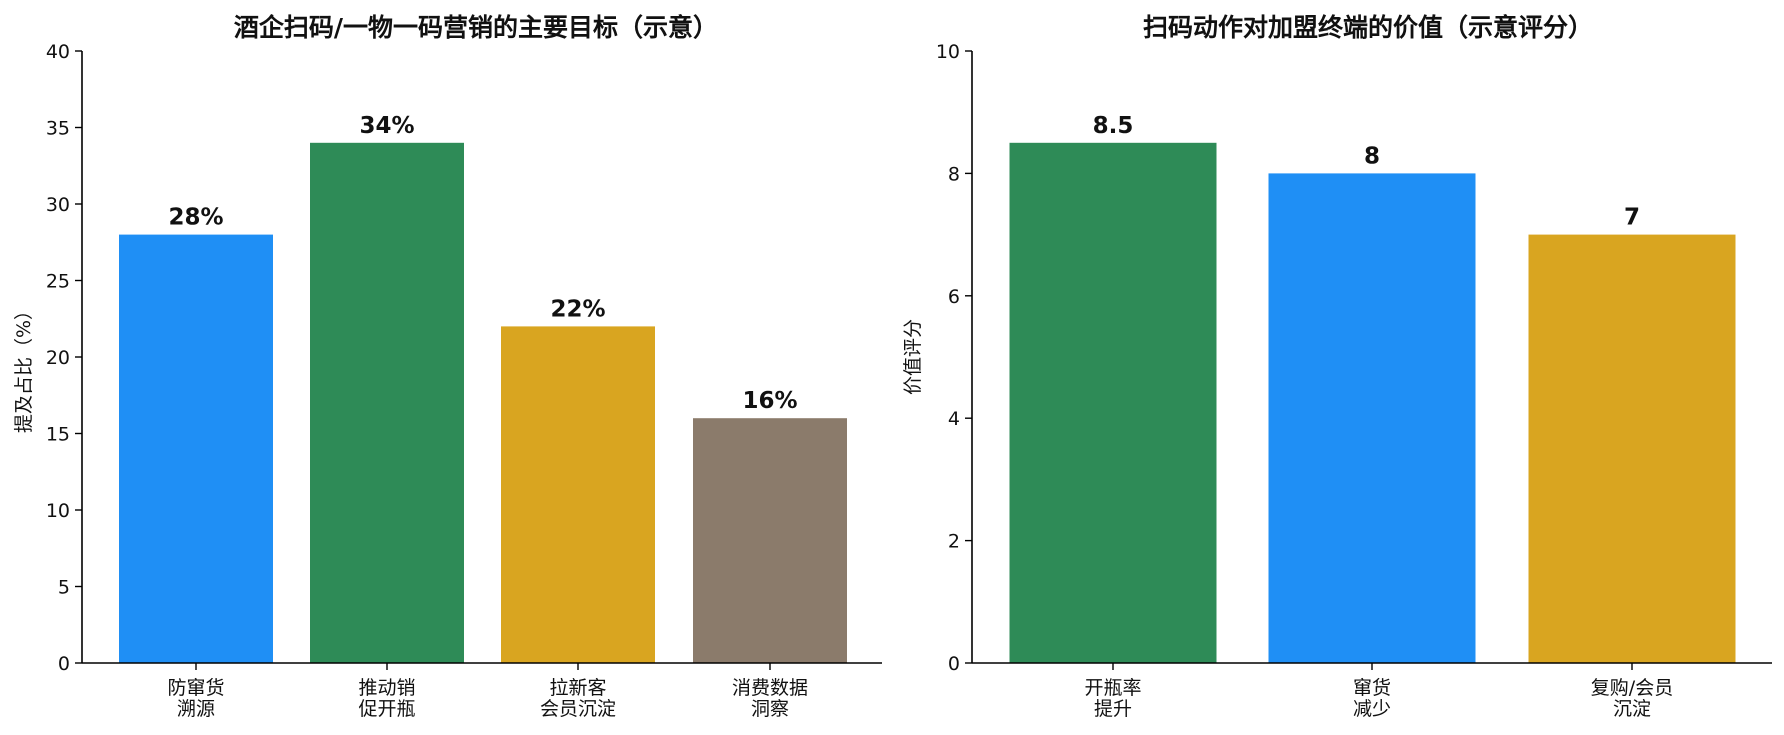 The image size is (1784, 735). What do you see at coordinates (954, 174) in the screenshot?
I see `y-tick-label: 8` at bounding box center [954, 174].